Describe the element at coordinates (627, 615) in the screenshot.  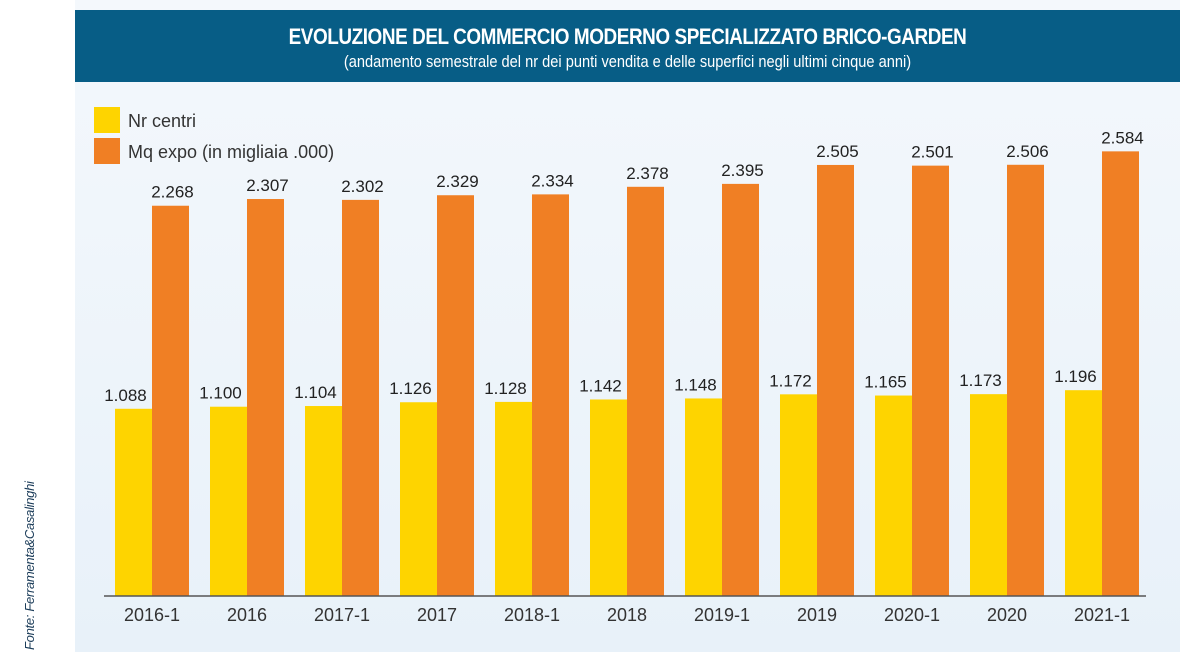
I see `x-tick-label-2018: 2018` at that location.